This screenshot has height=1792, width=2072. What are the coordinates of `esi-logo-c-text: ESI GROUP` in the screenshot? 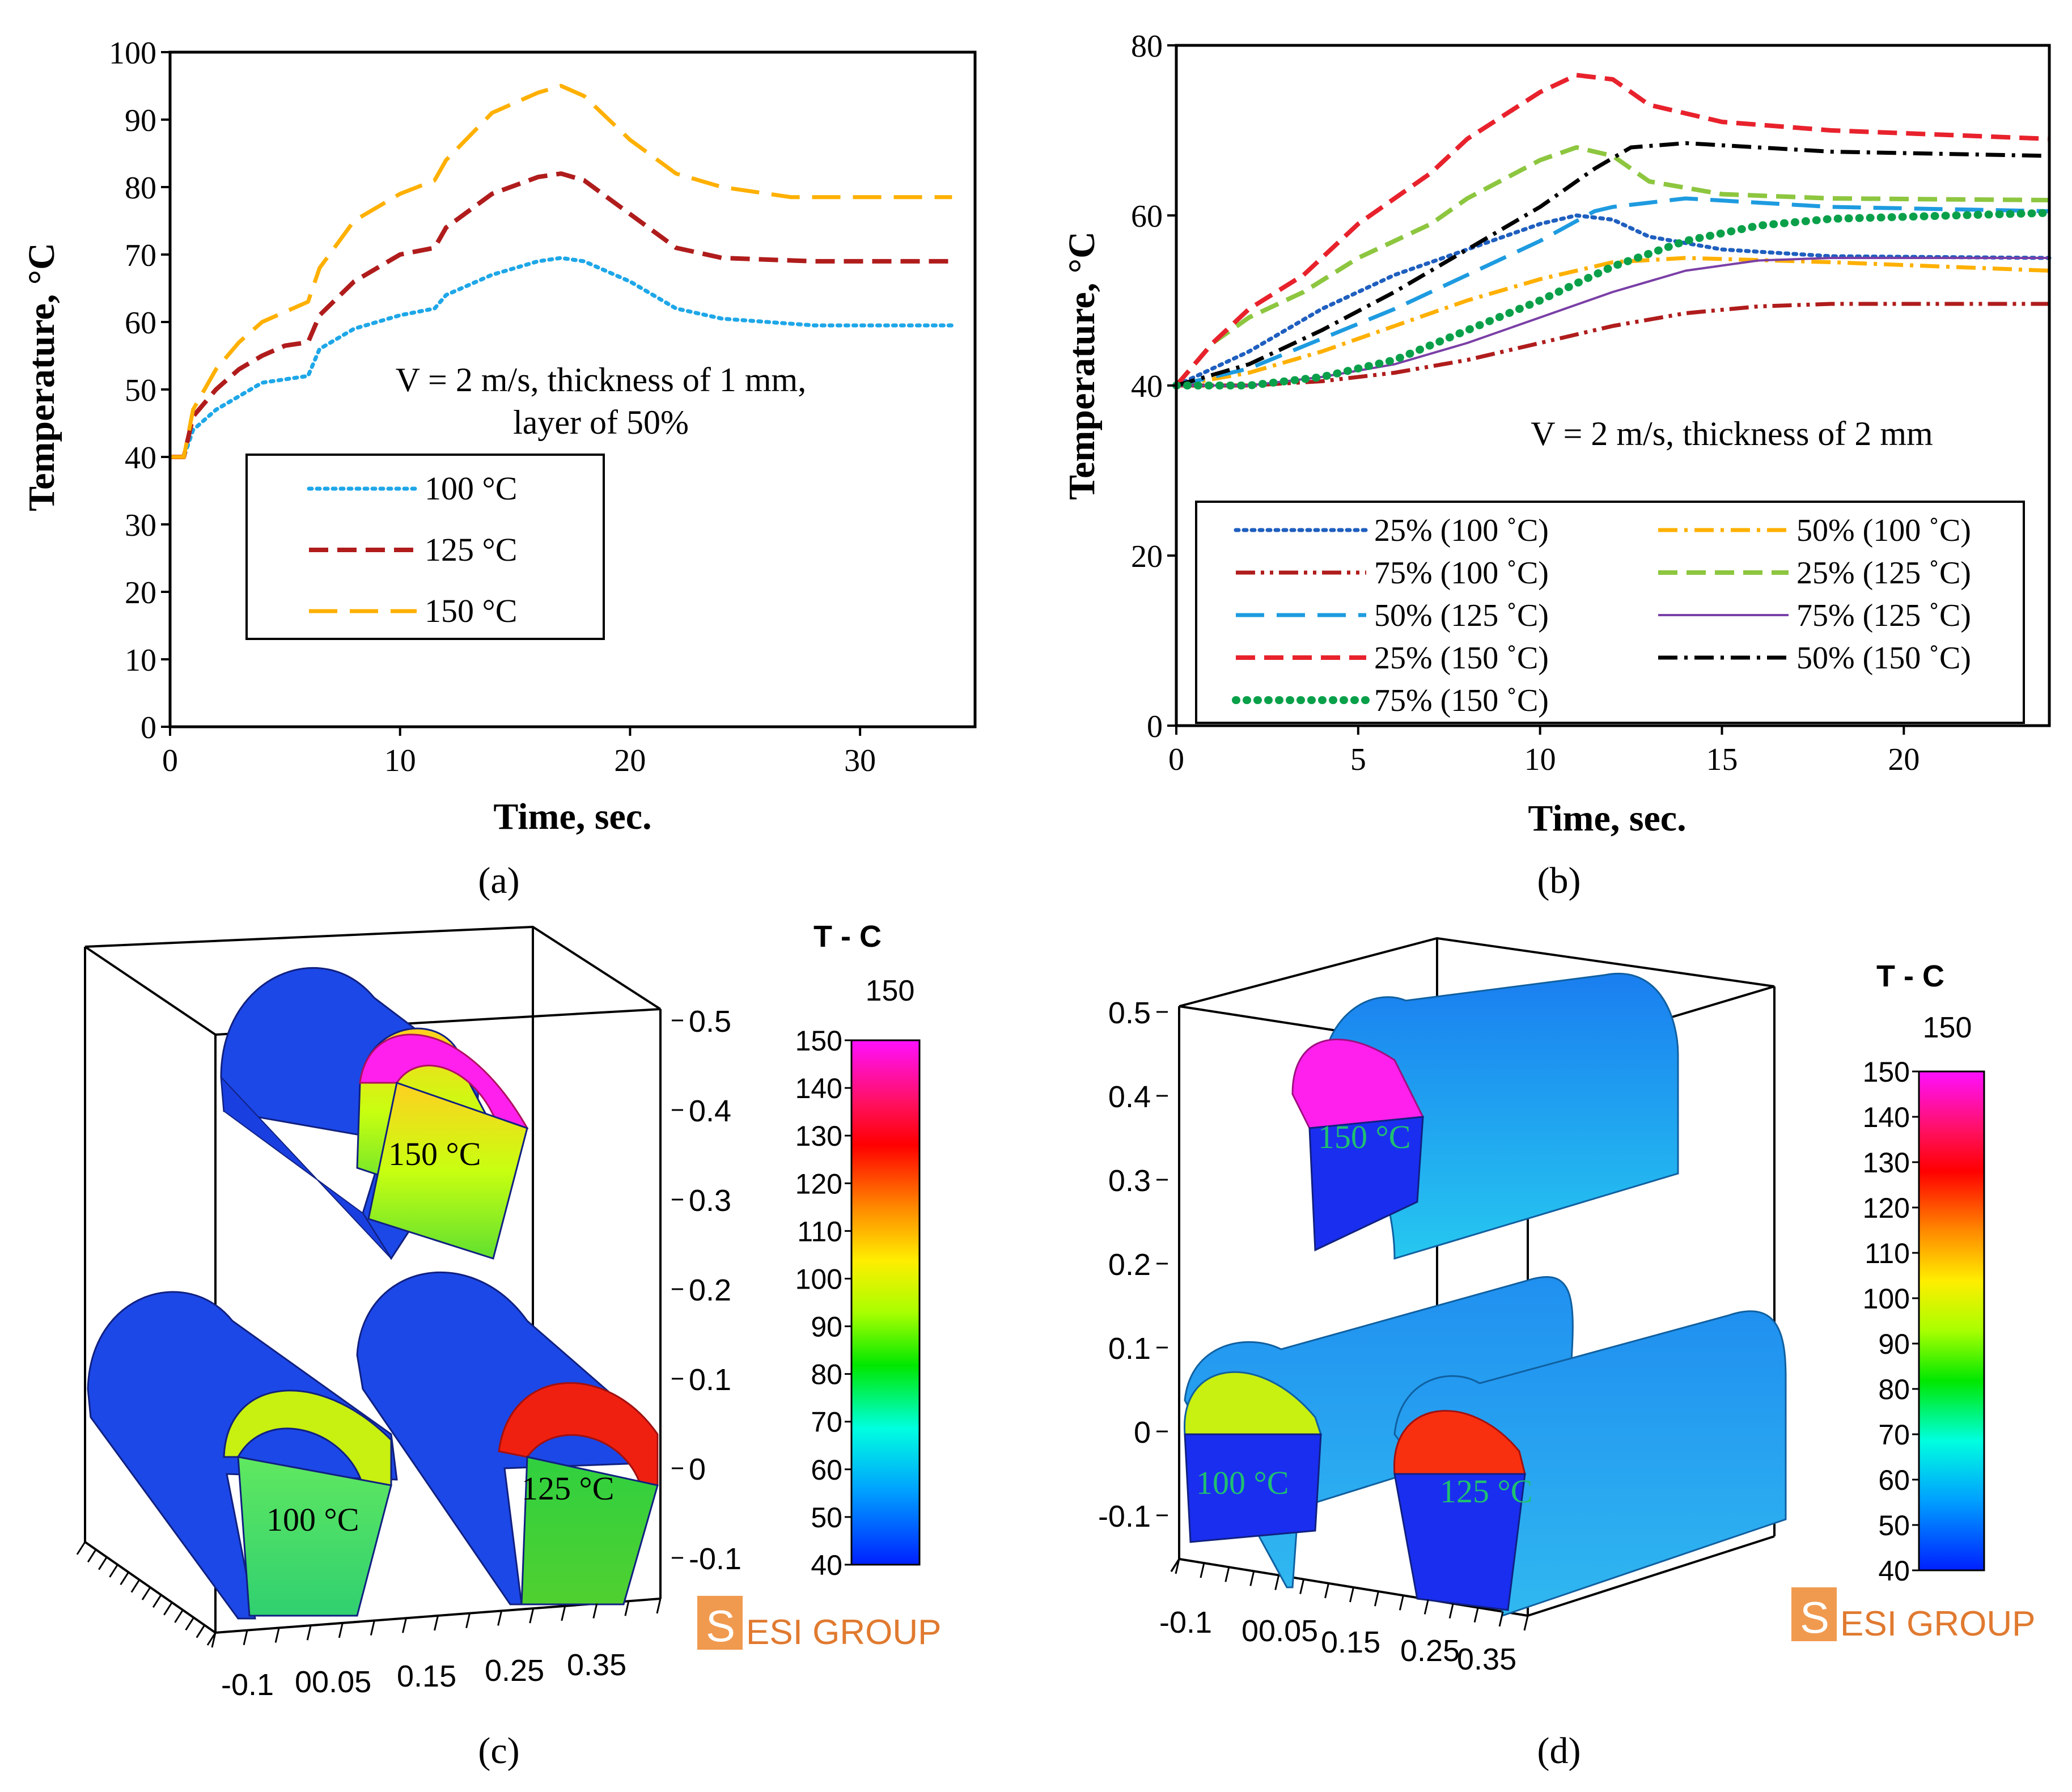 It's located at (844, 1632).